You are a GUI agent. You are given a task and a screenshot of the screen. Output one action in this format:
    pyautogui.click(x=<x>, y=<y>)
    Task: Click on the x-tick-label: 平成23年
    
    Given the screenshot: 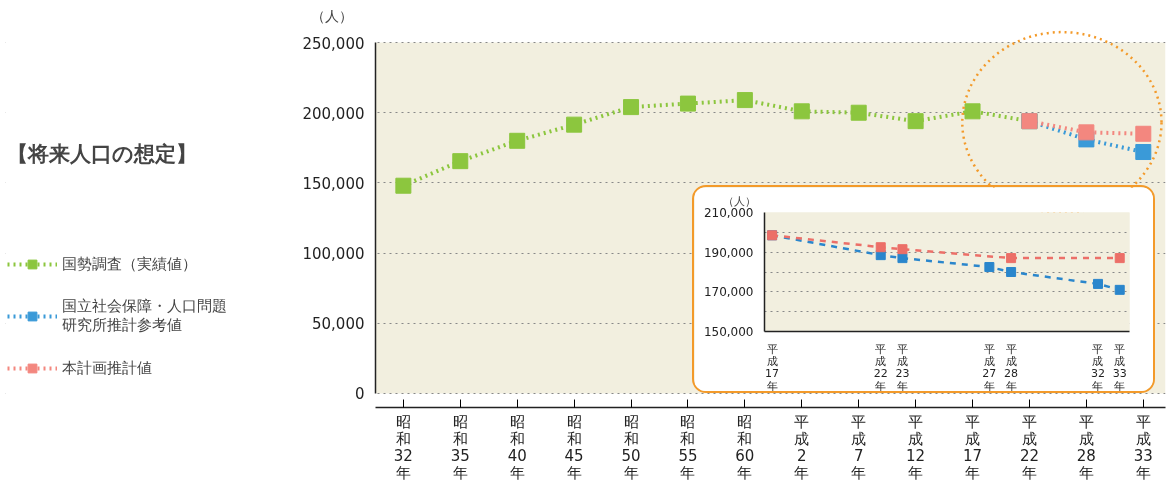 What is the action you would take?
    pyautogui.click(x=902, y=367)
    